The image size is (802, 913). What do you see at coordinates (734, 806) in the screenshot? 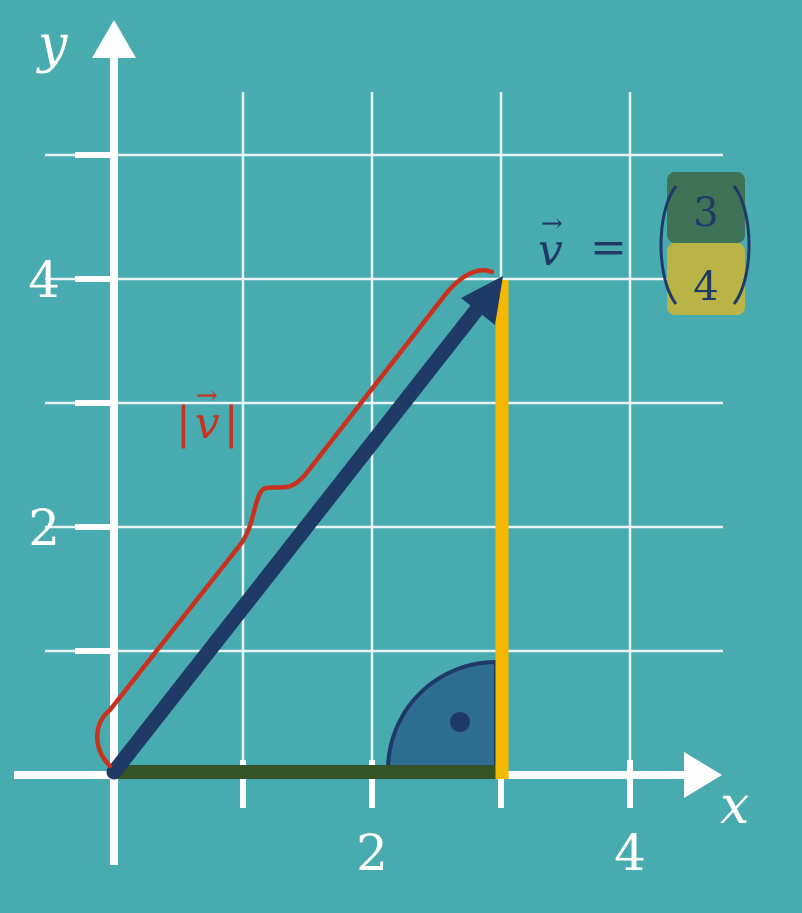
I see `x-axis-label: x` at bounding box center [734, 806].